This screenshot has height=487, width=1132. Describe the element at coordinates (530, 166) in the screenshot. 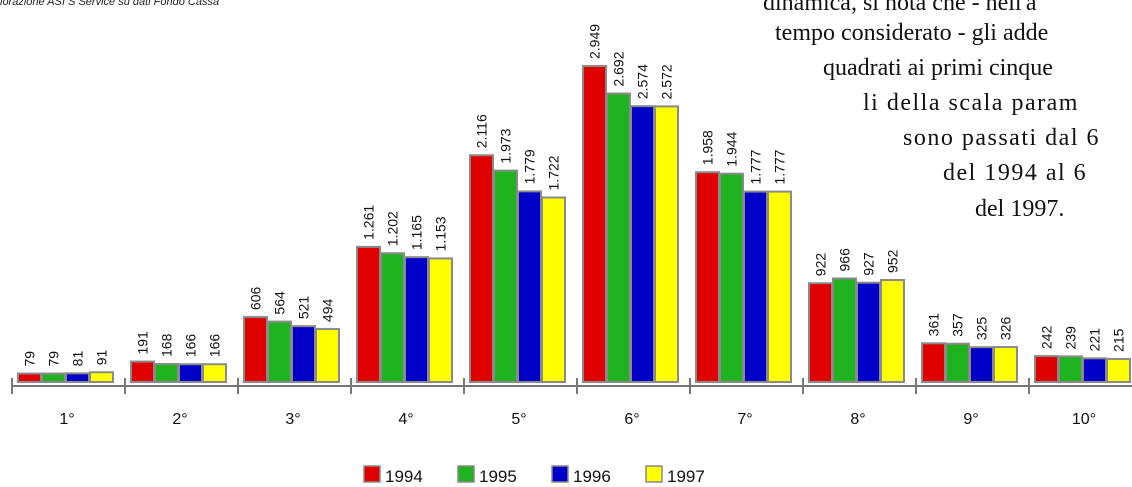

I see `value-label-1996-5: 1.779` at that location.